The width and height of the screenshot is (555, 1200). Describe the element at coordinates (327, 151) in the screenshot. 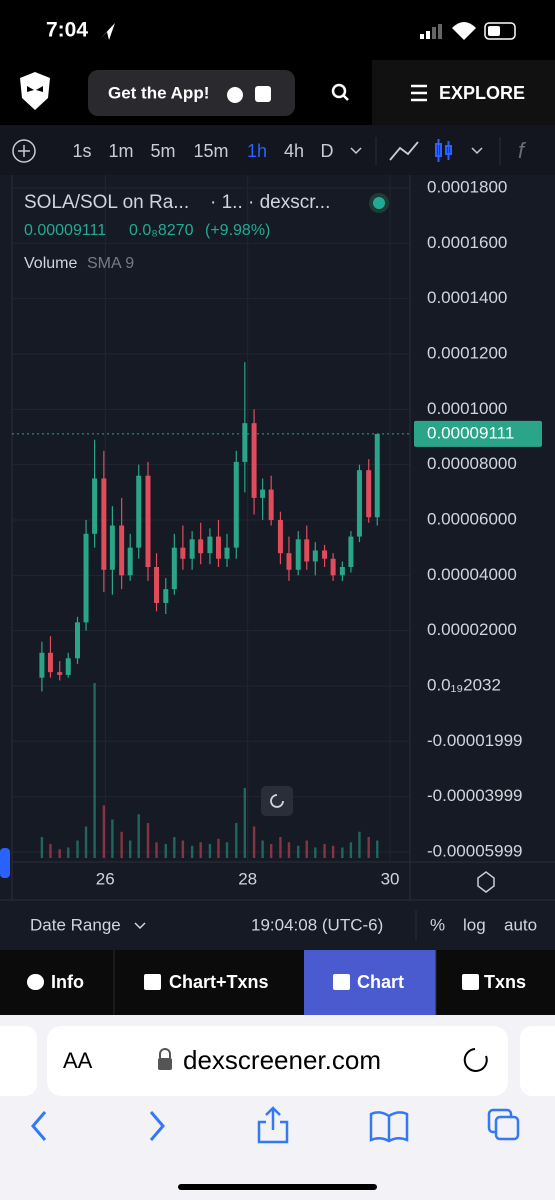

I see `interval-button: D` at that location.